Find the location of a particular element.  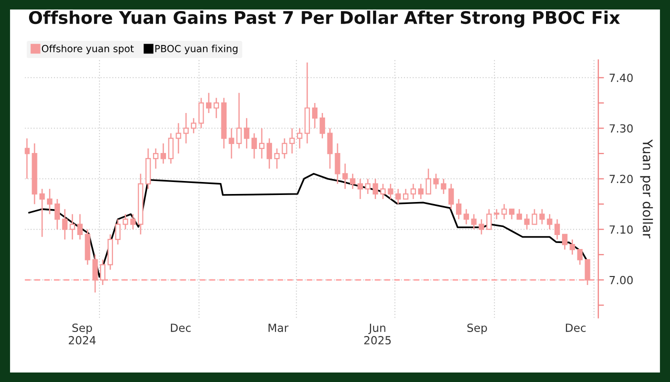

chart-title: Offshore Yuan Gains Past 7 Per Dollar After Strong PBOC Fix is located at coordinates (324, 19).